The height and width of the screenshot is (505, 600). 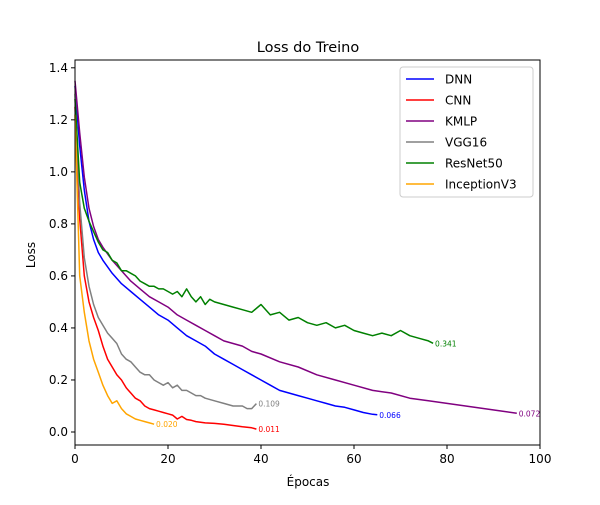 What do you see at coordinates (58, 328) in the screenshot?
I see `y-tick-label: 0.4` at bounding box center [58, 328].